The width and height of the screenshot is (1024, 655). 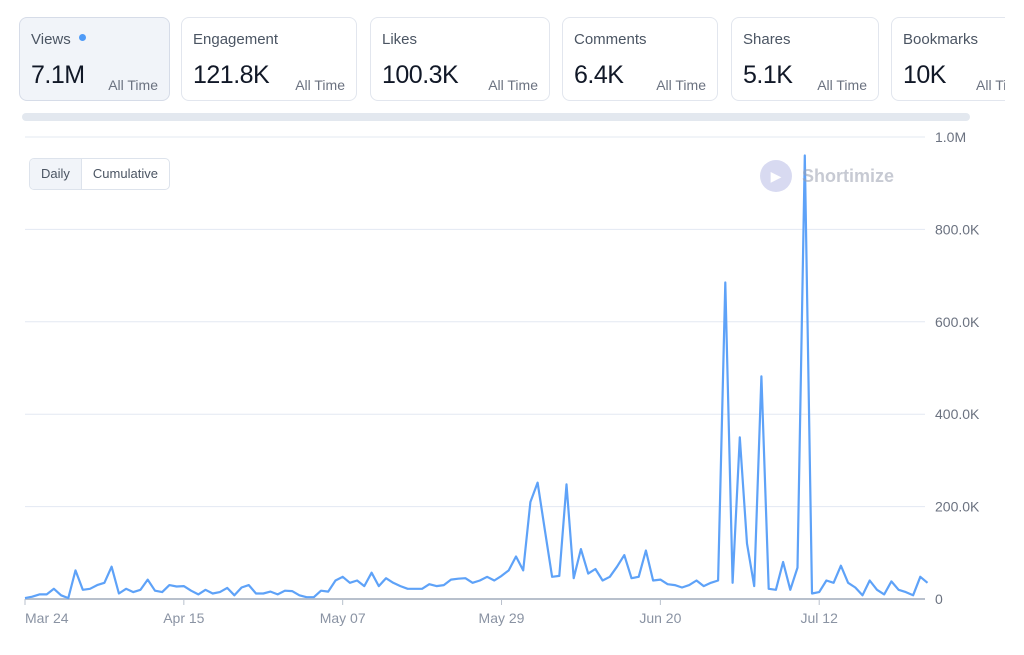 What do you see at coordinates (420, 75) in the screenshot?
I see `metric-value: 100.3K` at bounding box center [420, 75].